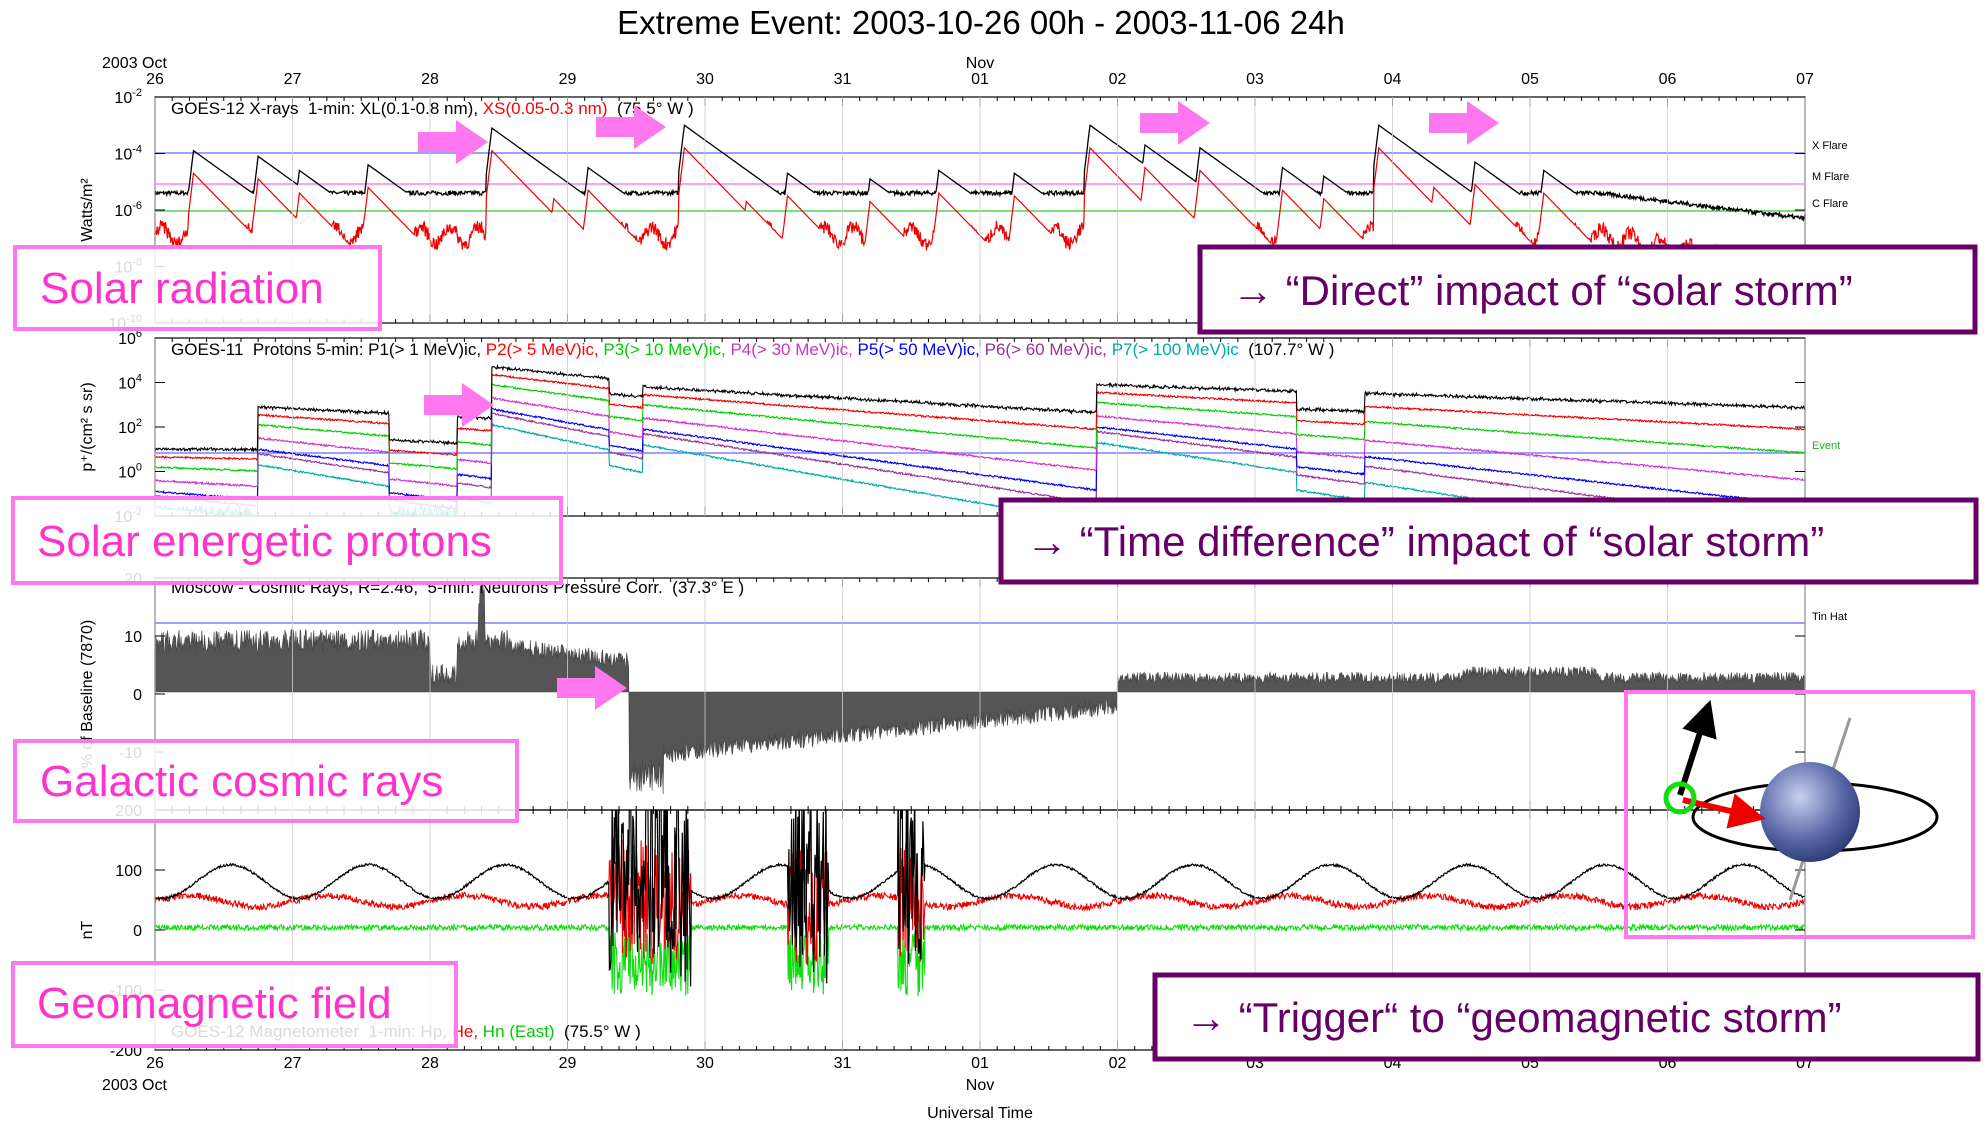 This screenshot has height=1126, width=1986. Describe the element at coordinates (519, 1031) in the screenshot. I see `panel-title-part: Hn (East)` at that location.